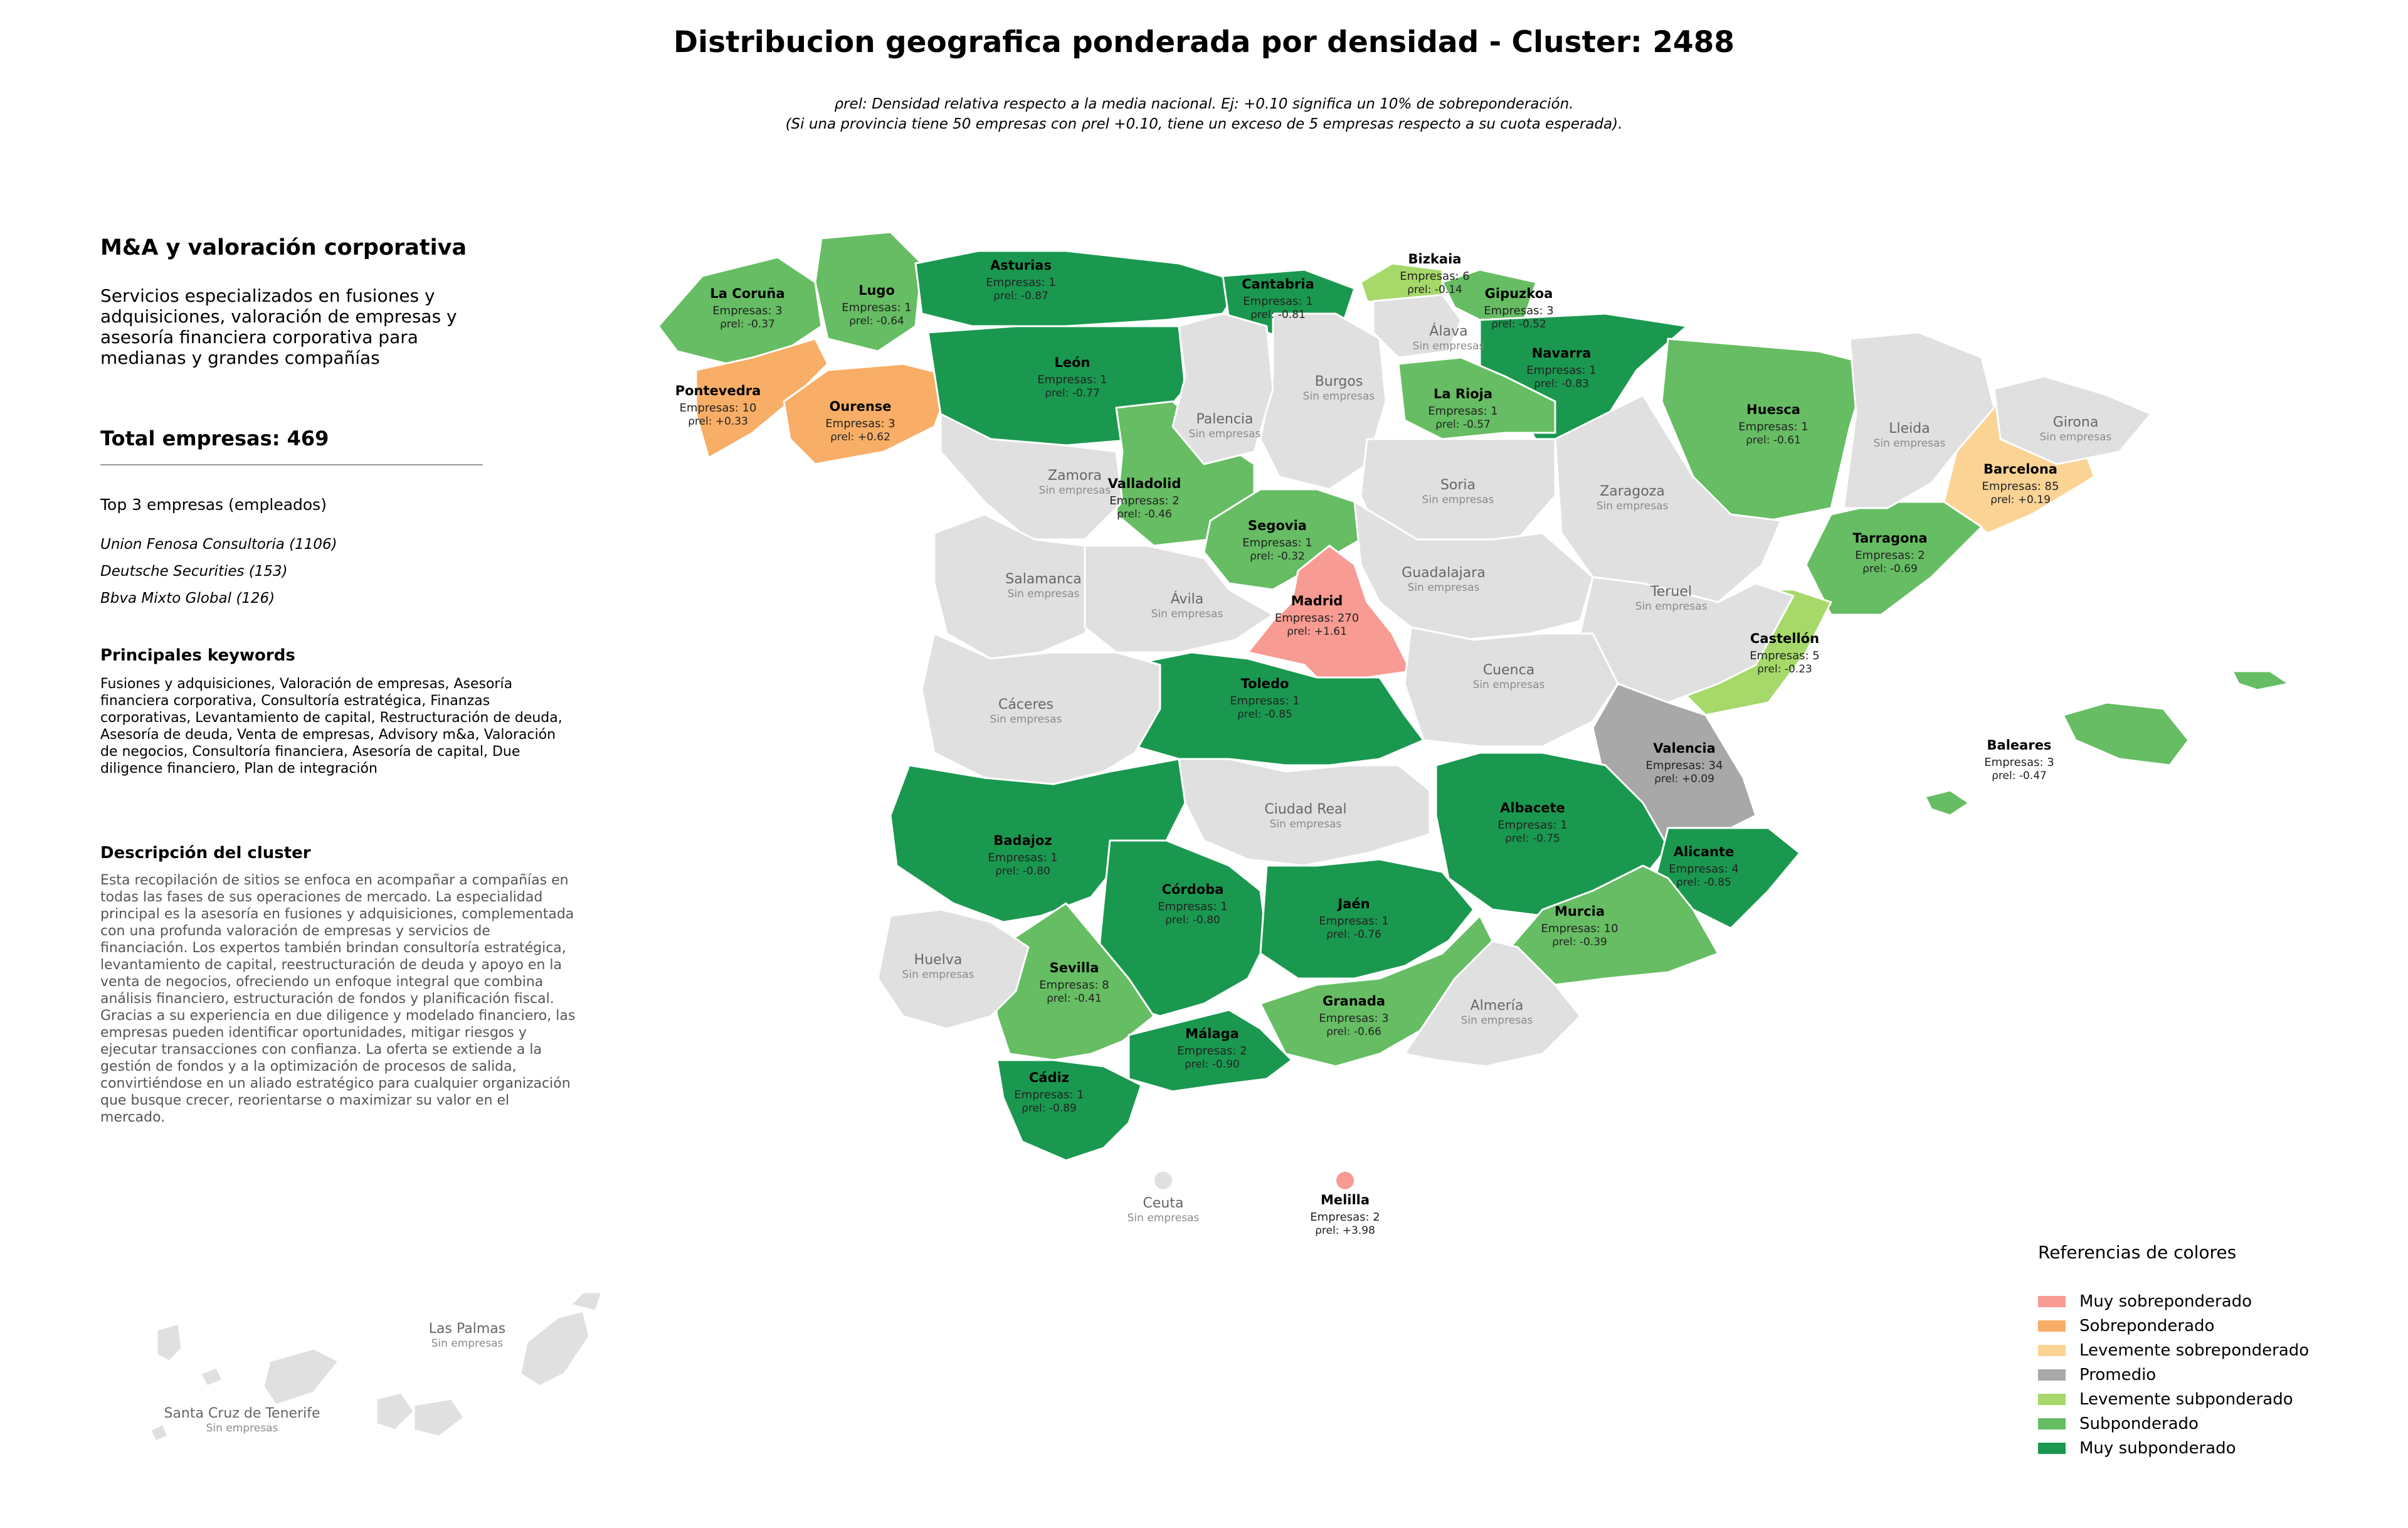  What do you see at coordinates (467, 1329) in the screenshot?
I see `label-las-palmas: Las Palmas` at bounding box center [467, 1329].